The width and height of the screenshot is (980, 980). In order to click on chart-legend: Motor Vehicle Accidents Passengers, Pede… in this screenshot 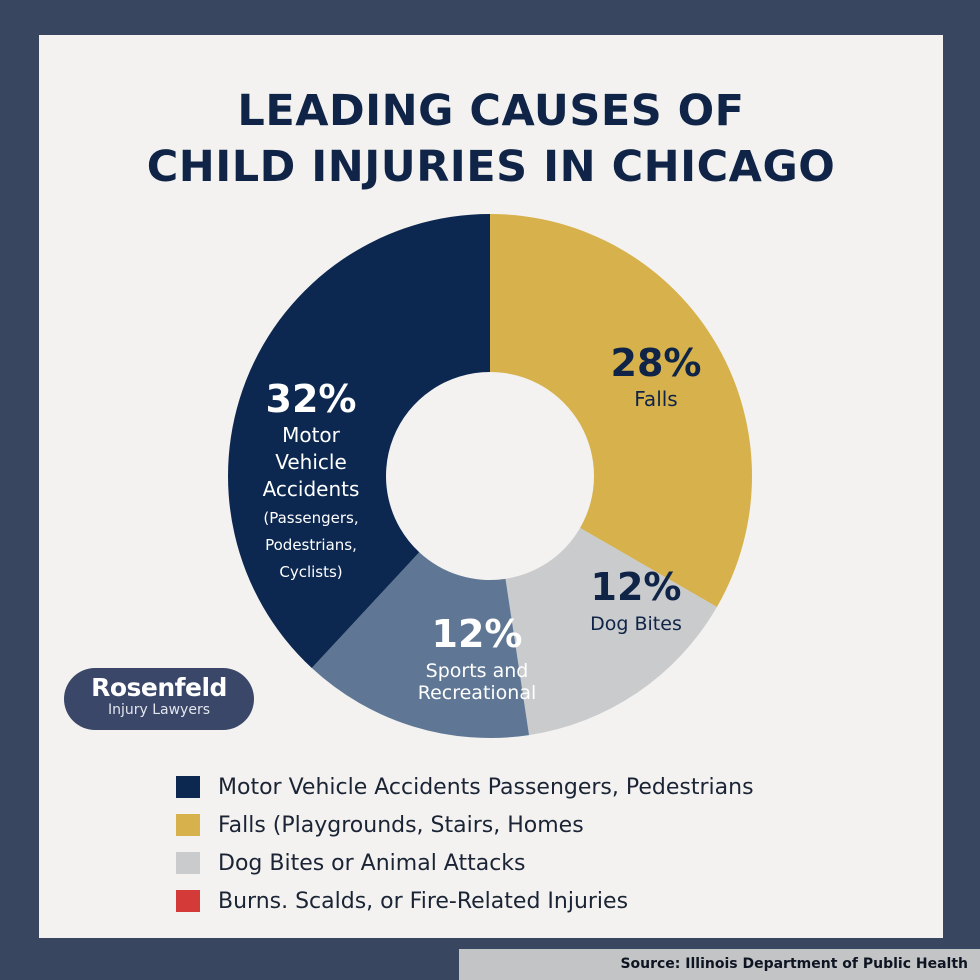, I will do `click(465, 844)`.